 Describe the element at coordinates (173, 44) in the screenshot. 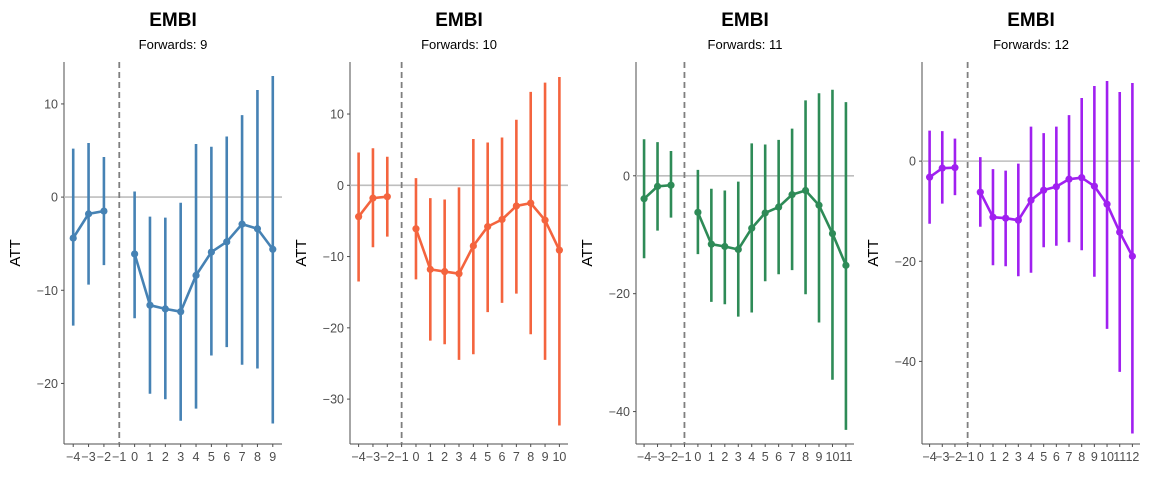

I see `chart-subtitle: Forwards: 9` at that location.